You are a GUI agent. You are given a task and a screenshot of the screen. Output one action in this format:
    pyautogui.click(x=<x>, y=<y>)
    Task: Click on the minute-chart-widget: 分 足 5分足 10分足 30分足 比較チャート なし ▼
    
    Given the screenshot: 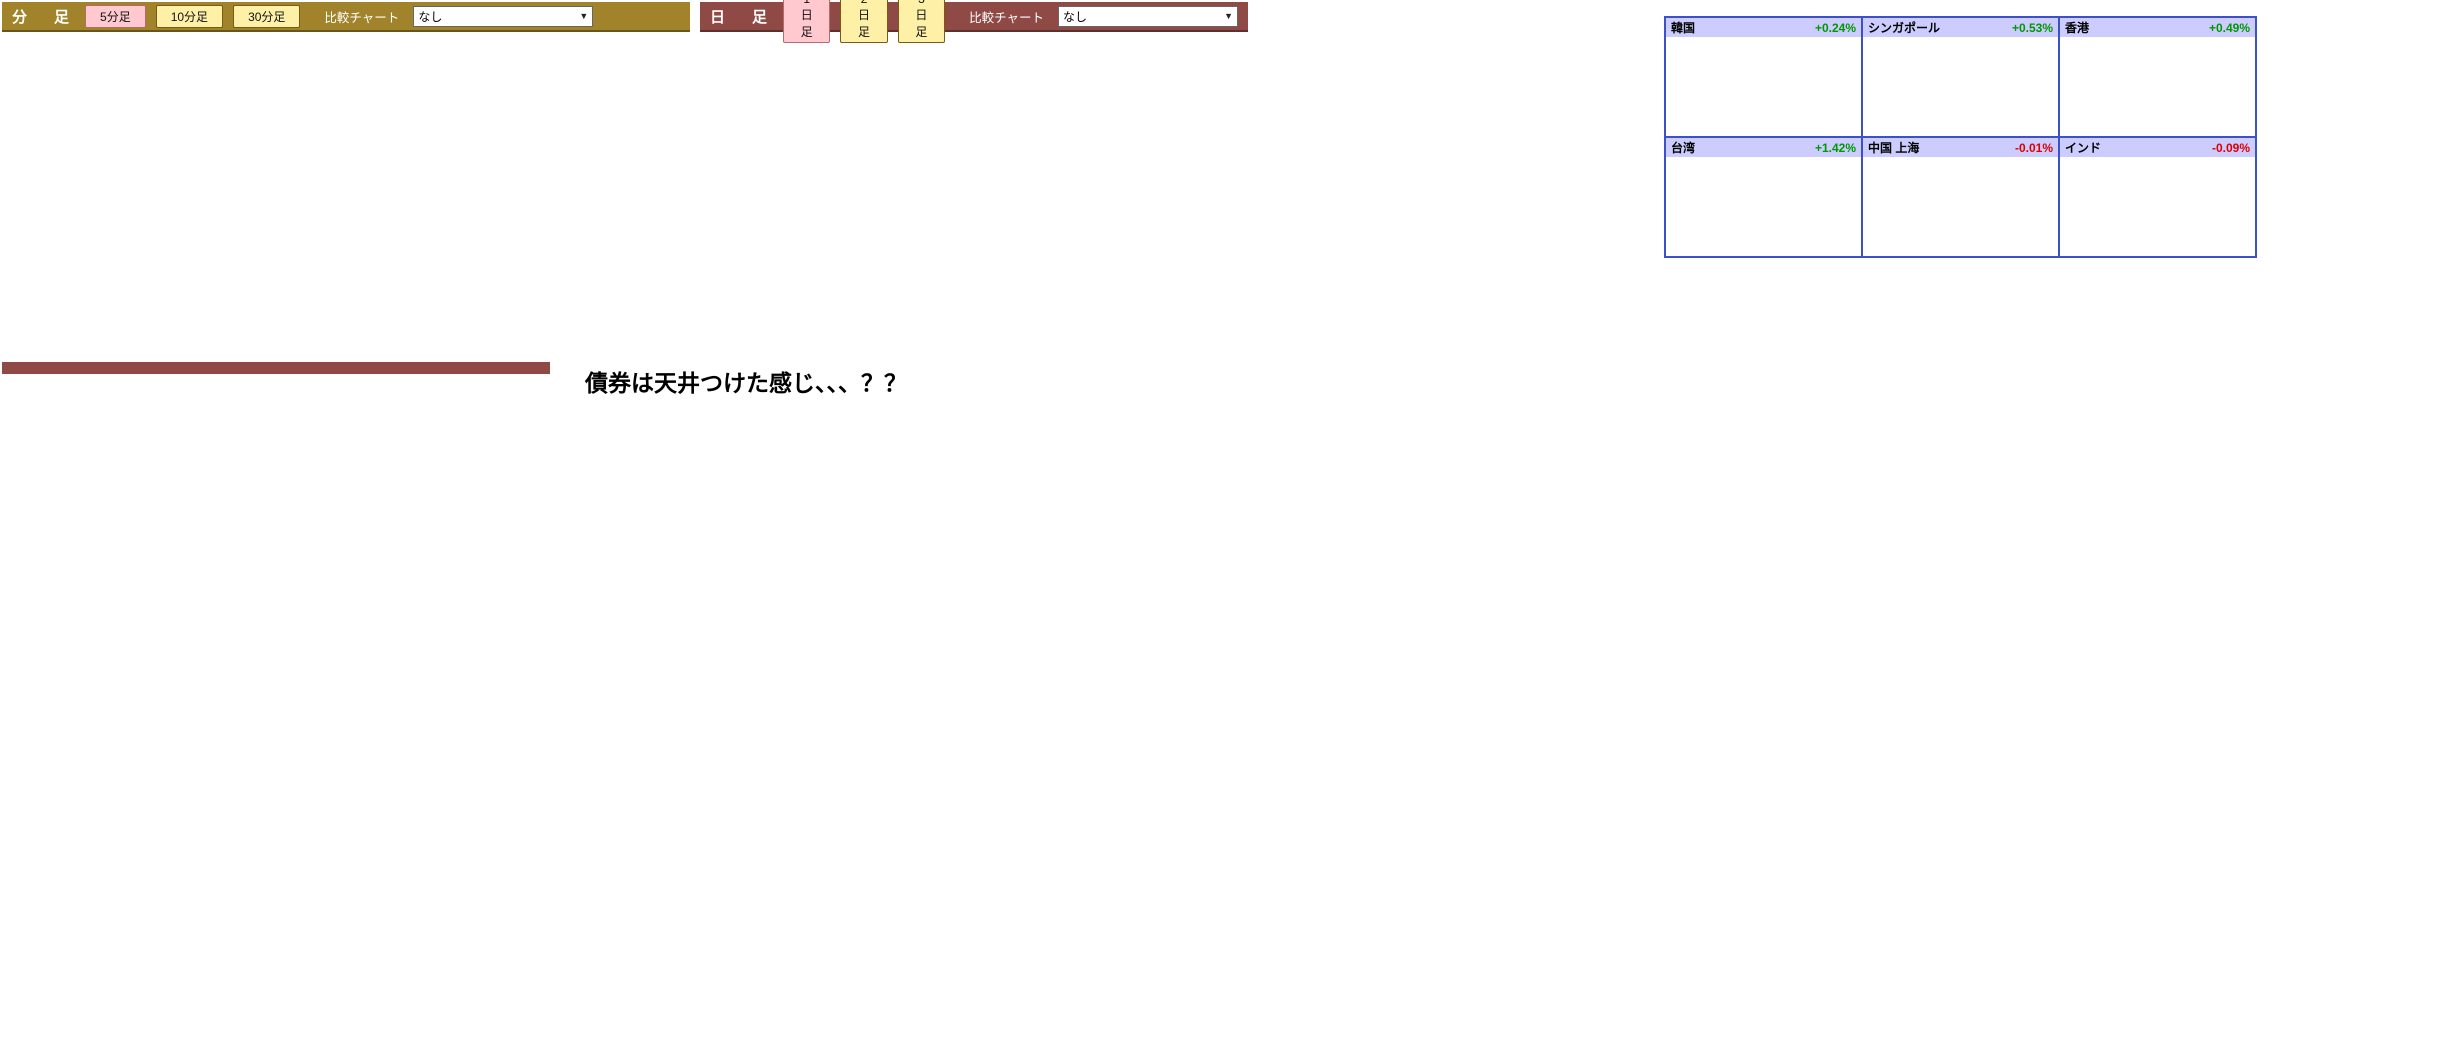 What is the action you would take?
    pyautogui.click(x=346, y=188)
    